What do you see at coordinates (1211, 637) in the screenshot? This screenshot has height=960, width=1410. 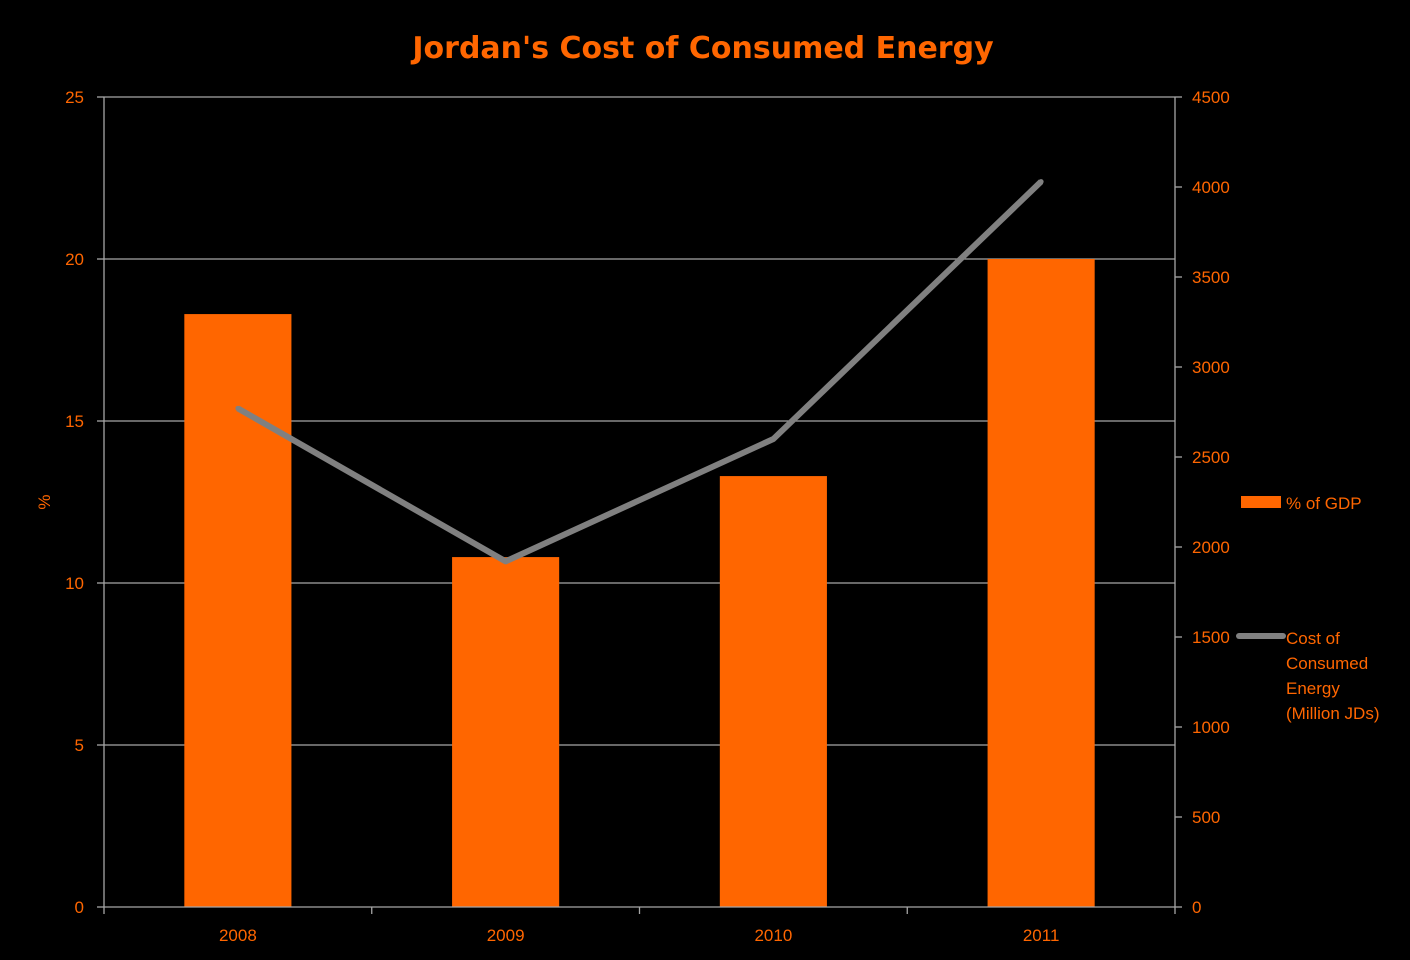 I see `right-tick-label-1500: 1500` at bounding box center [1211, 637].